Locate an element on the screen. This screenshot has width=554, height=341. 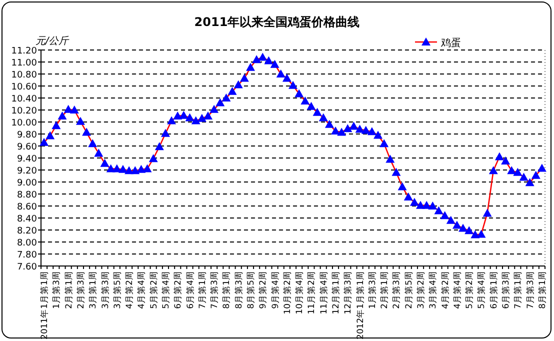
y-tick-label: 11.20 is located at coordinates (24, 51).